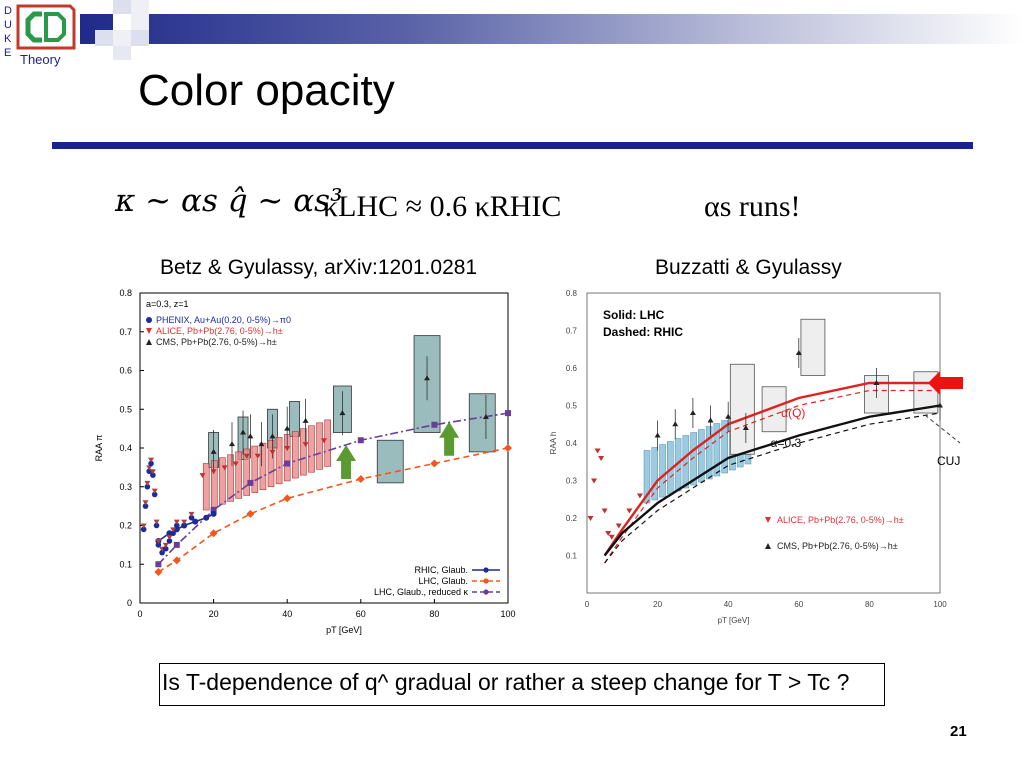 The image size is (1024, 768). What do you see at coordinates (840, 520) in the screenshot?
I see `legend-label: ALICE, Pb+Pb(2.76, 0-5%)→h±` at bounding box center [840, 520].